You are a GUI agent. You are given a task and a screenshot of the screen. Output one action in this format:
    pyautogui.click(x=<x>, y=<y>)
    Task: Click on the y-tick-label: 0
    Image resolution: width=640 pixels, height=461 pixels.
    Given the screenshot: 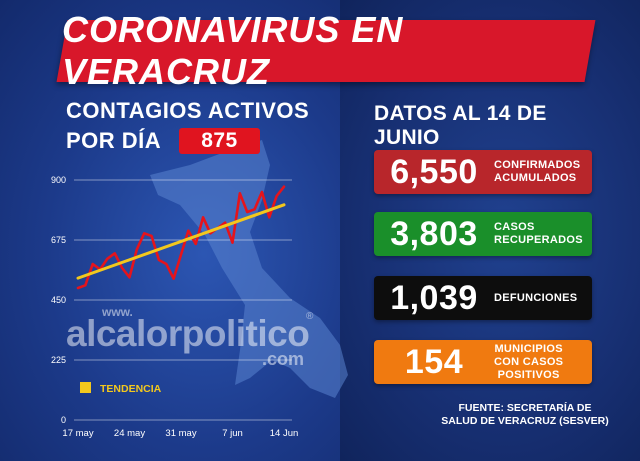 What is the action you would take?
    pyautogui.click(x=63, y=420)
    